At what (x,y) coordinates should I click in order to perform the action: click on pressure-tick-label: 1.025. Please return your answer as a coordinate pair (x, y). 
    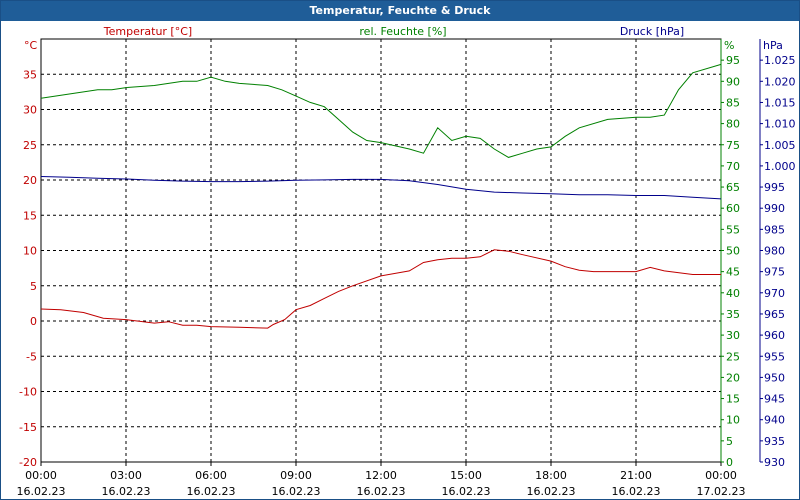
    Looking at the image, I should click on (780, 60).